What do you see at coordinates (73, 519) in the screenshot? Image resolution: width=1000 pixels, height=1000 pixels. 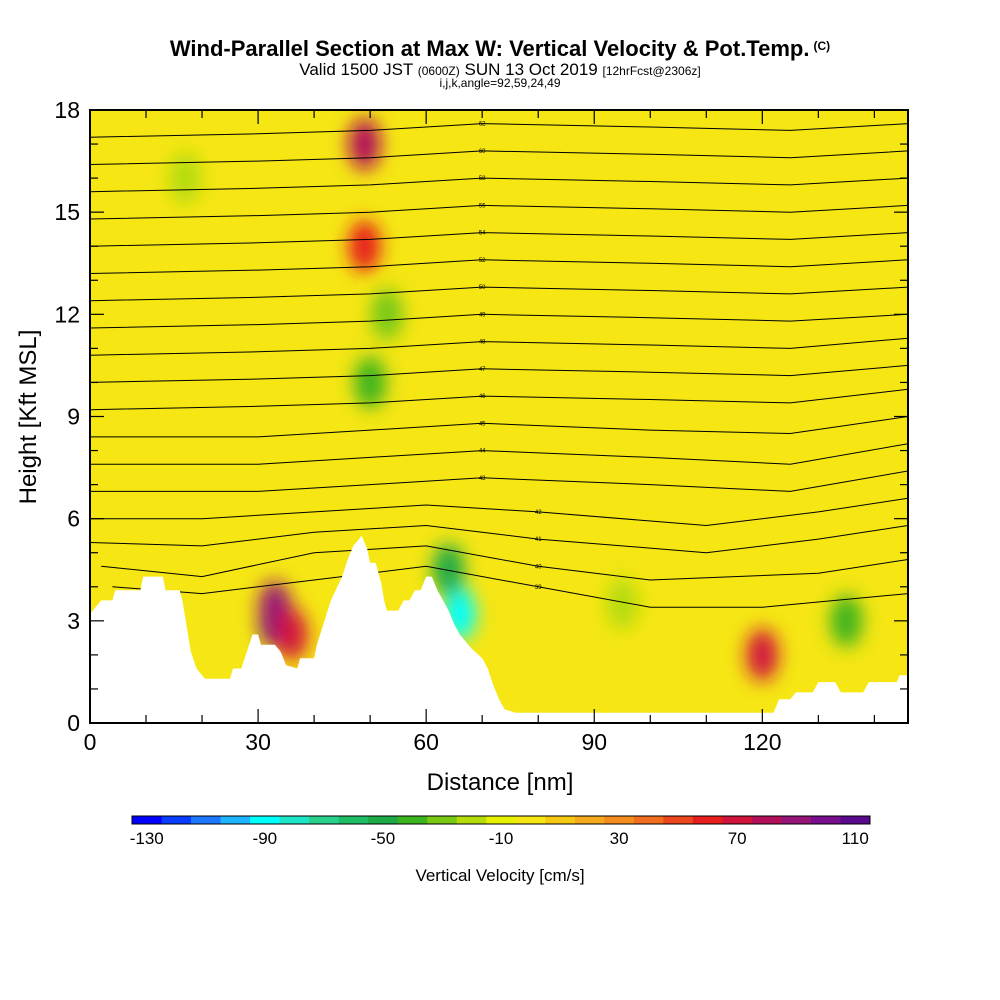 I see `y-tick-label: 6` at bounding box center [73, 519].